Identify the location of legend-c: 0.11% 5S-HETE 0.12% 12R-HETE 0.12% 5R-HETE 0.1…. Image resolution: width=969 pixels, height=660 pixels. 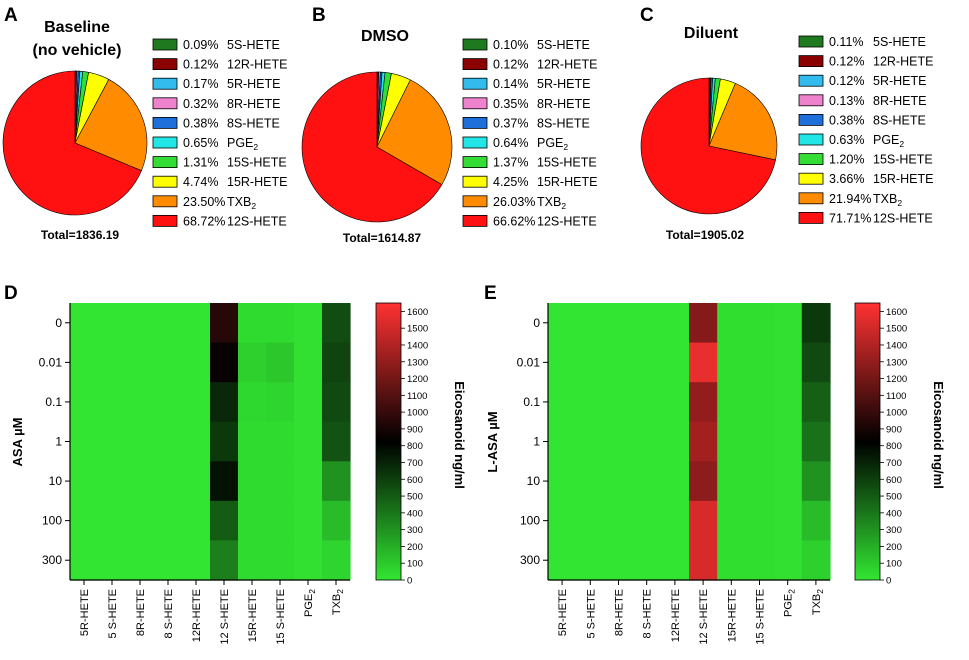
(865, 130).